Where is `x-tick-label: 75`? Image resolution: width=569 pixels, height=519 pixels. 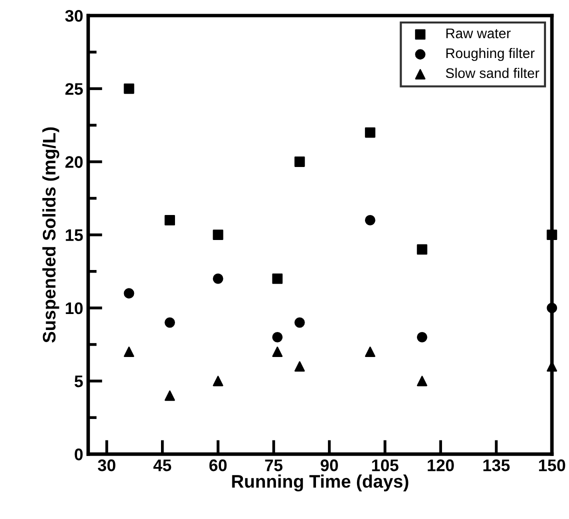 x-tick-label: 75 is located at coordinates (273, 466).